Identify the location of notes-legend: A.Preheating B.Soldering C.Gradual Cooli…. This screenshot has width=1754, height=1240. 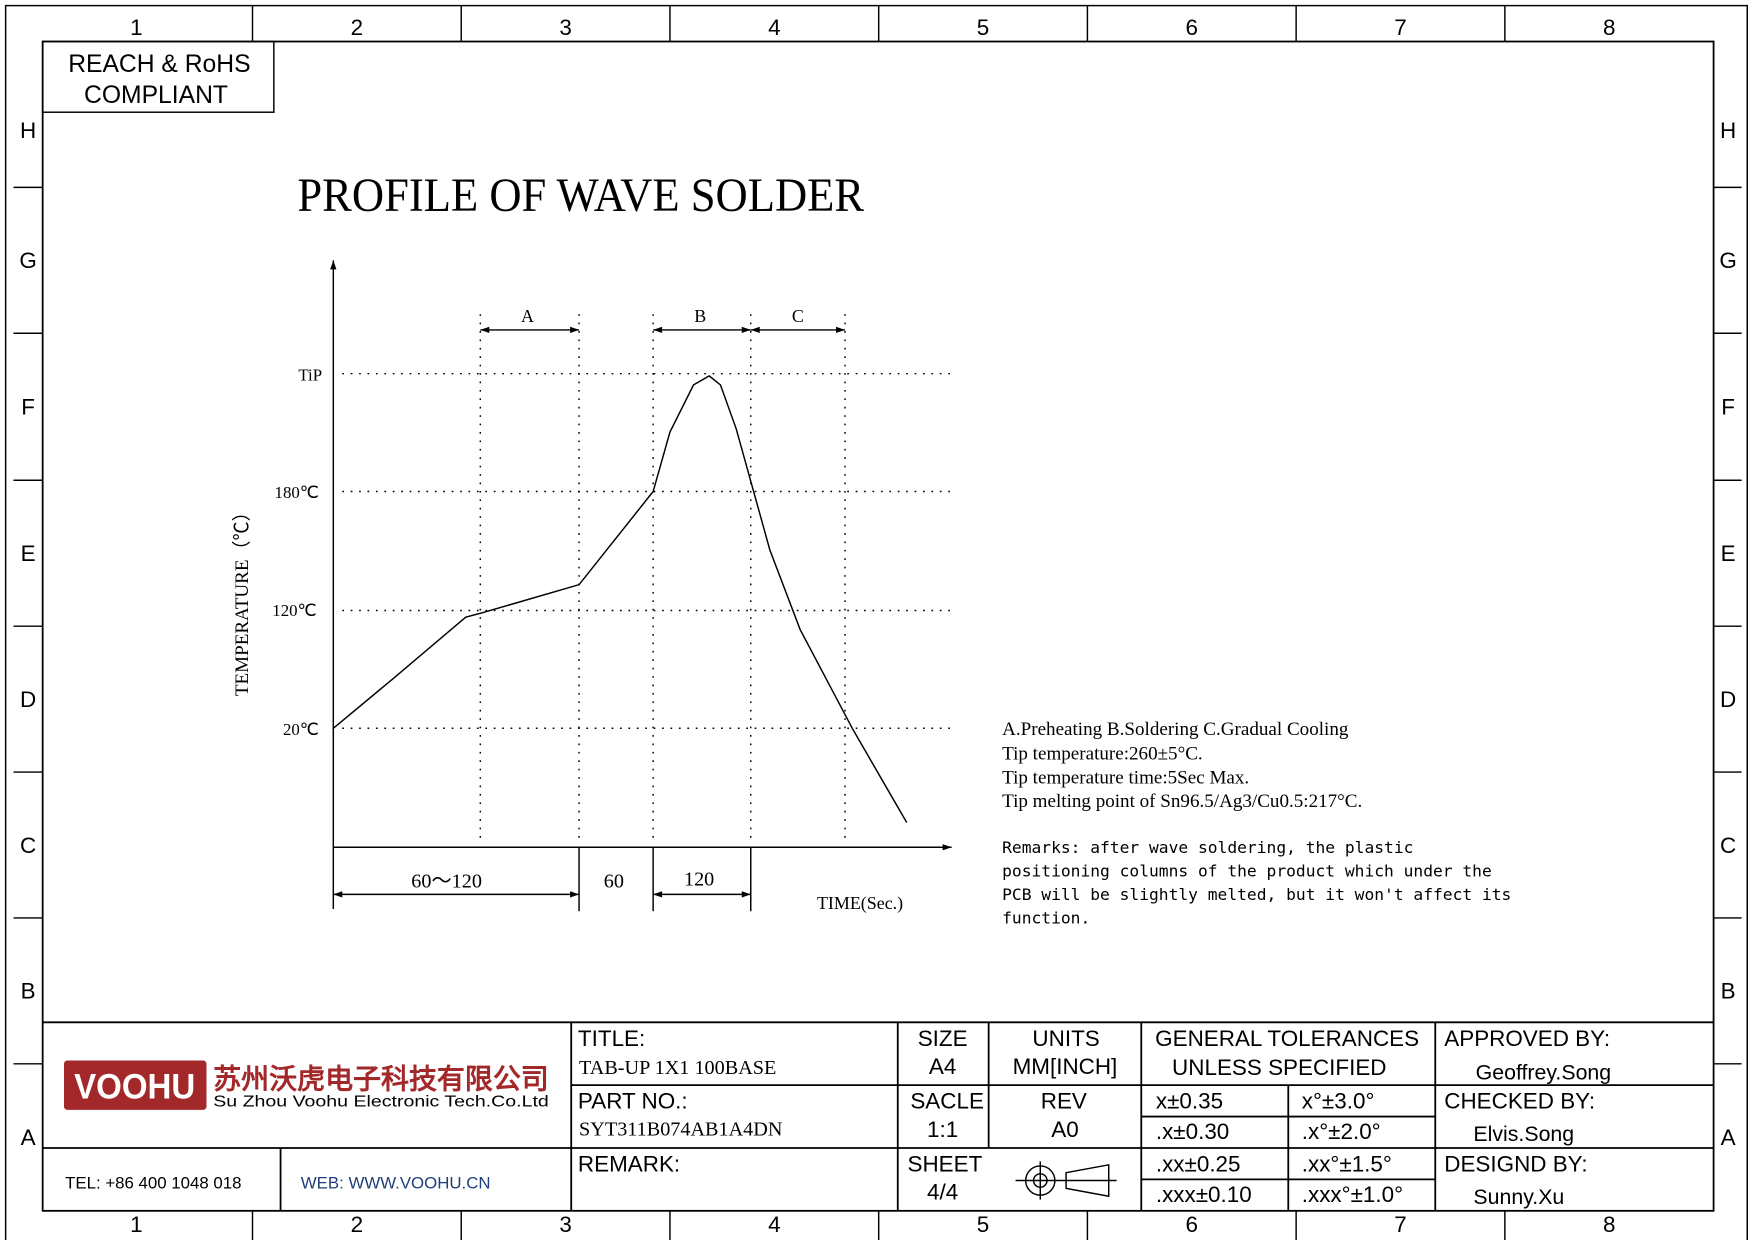
(1175, 729).